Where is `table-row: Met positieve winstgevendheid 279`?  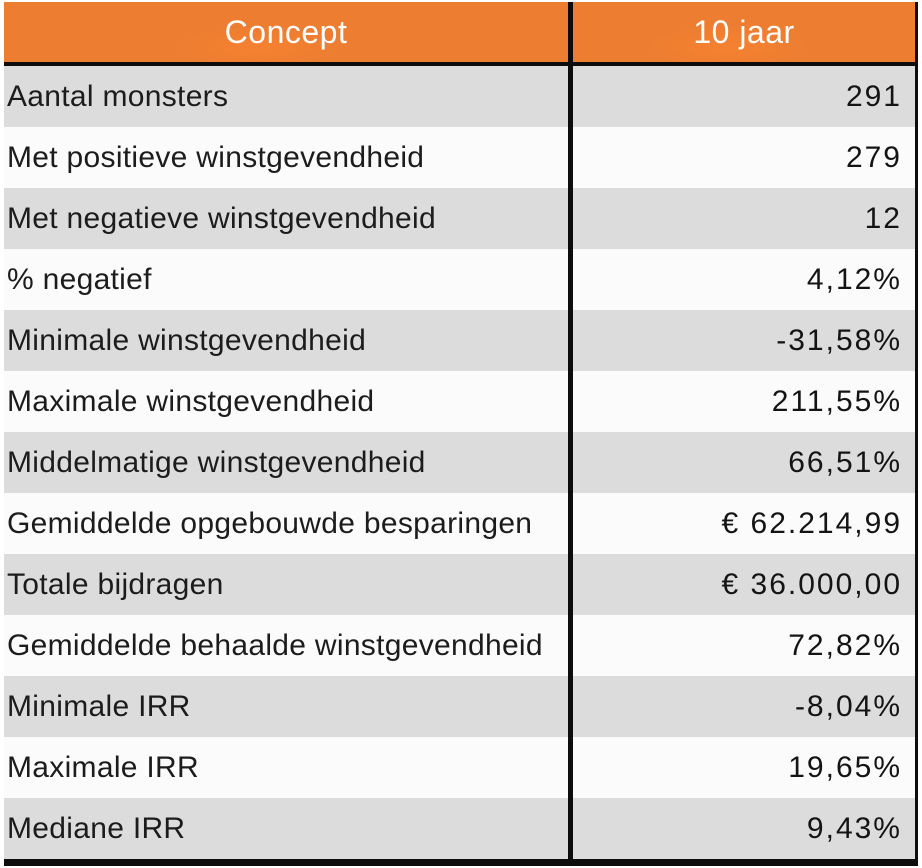
table-row: Met positieve winstgevendheid 279 is located at coordinates (459, 157).